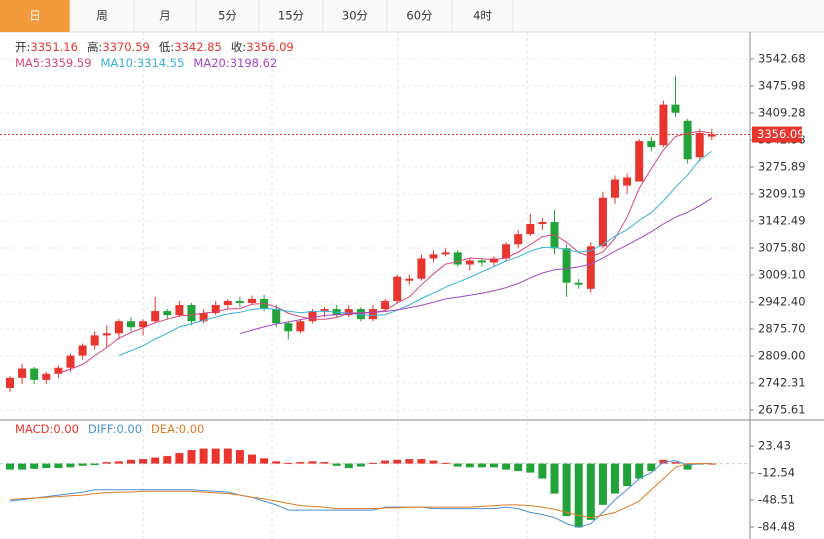  Describe the element at coordinates (102, 429) in the screenshot. I see `legend-label: DIFF:` at that location.